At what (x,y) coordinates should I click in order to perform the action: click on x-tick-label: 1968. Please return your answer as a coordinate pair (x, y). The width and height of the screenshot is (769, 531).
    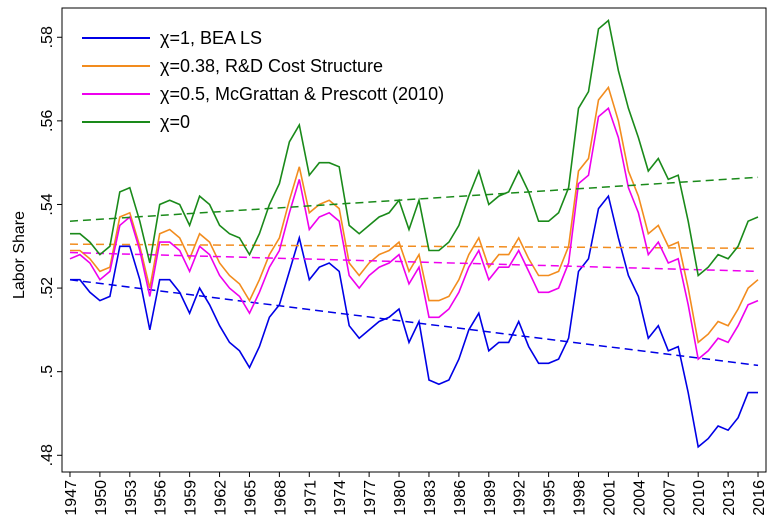
    Looking at the image, I should click on (280, 498).